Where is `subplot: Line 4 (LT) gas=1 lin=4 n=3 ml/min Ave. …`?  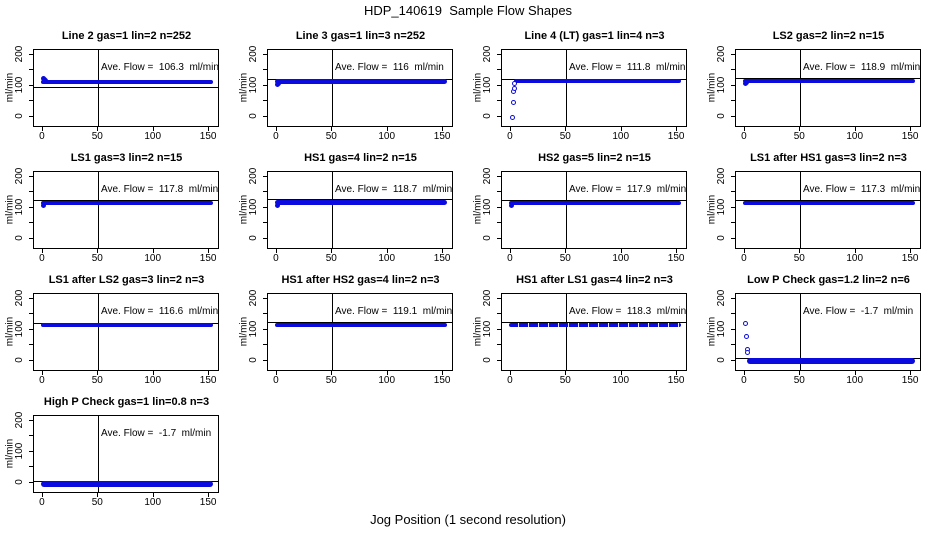 subplot: Line 4 (LT) gas=1 lin=4 n=3 ml/min Ave. … is located at coordinates (585, 81).